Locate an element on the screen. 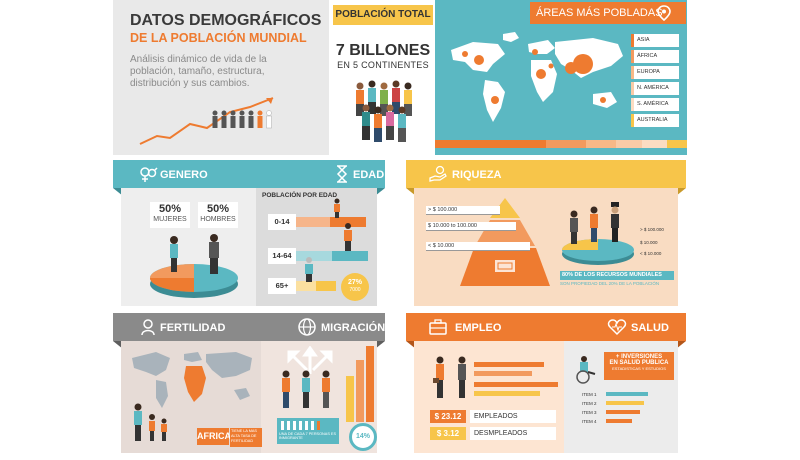  hombres-pct: 50% is located at coordinates (218, 209).